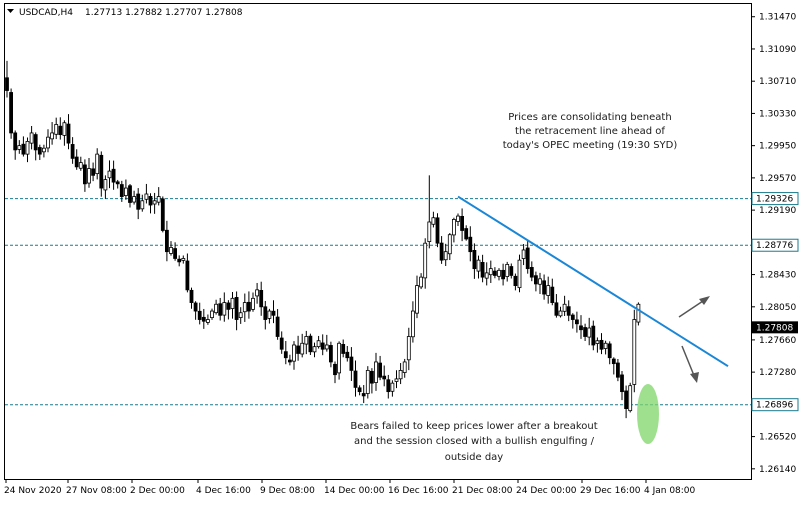 This screenshot has height=505, width=799. Describe the element at coordinates (777, 438) in the screenshot. I see `y-tick-label: 1.26520` at that location.